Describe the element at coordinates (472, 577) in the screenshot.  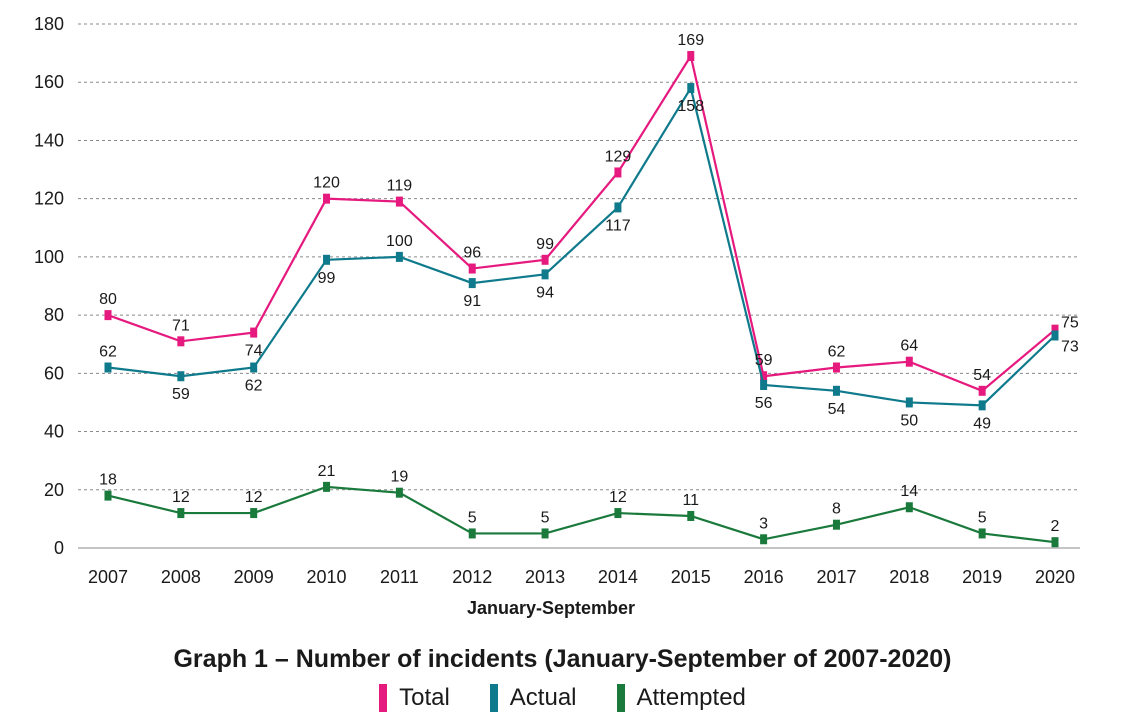
I see `x-tick-label: 2012` at that location.